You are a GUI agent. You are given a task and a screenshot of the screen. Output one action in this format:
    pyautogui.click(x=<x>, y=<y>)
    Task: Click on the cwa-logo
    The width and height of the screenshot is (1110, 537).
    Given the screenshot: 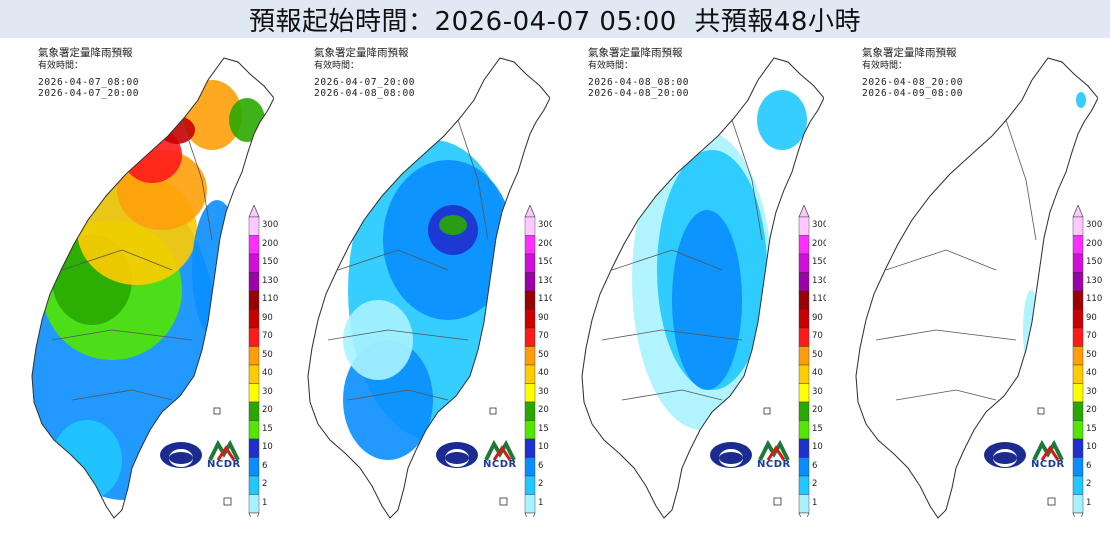 What is the action you would take?
    pyautogui.click(x=1005, y=455)
    